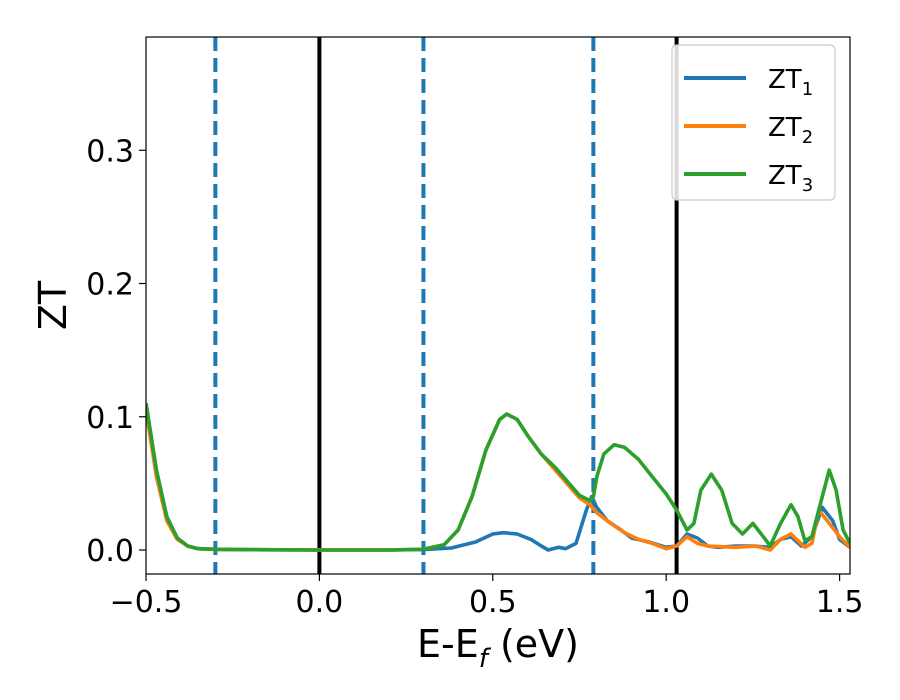  I want to click on legend-label-1: ZT1, so click(790, 82).